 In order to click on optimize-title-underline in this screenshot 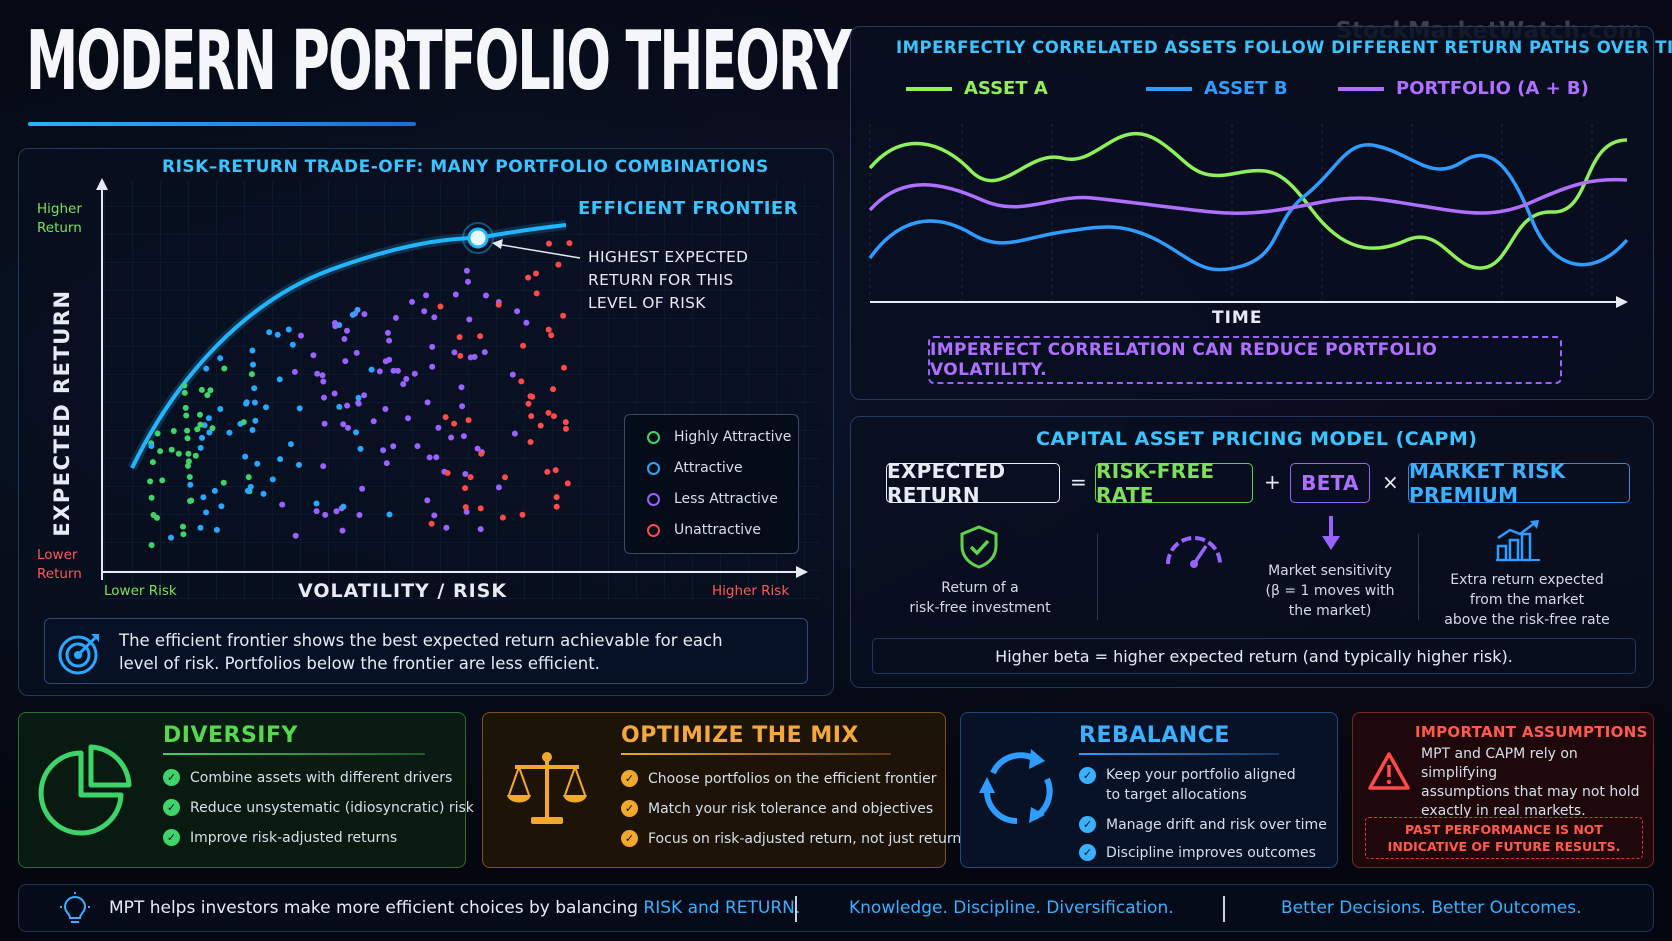, I will do `click(756, 754)`.